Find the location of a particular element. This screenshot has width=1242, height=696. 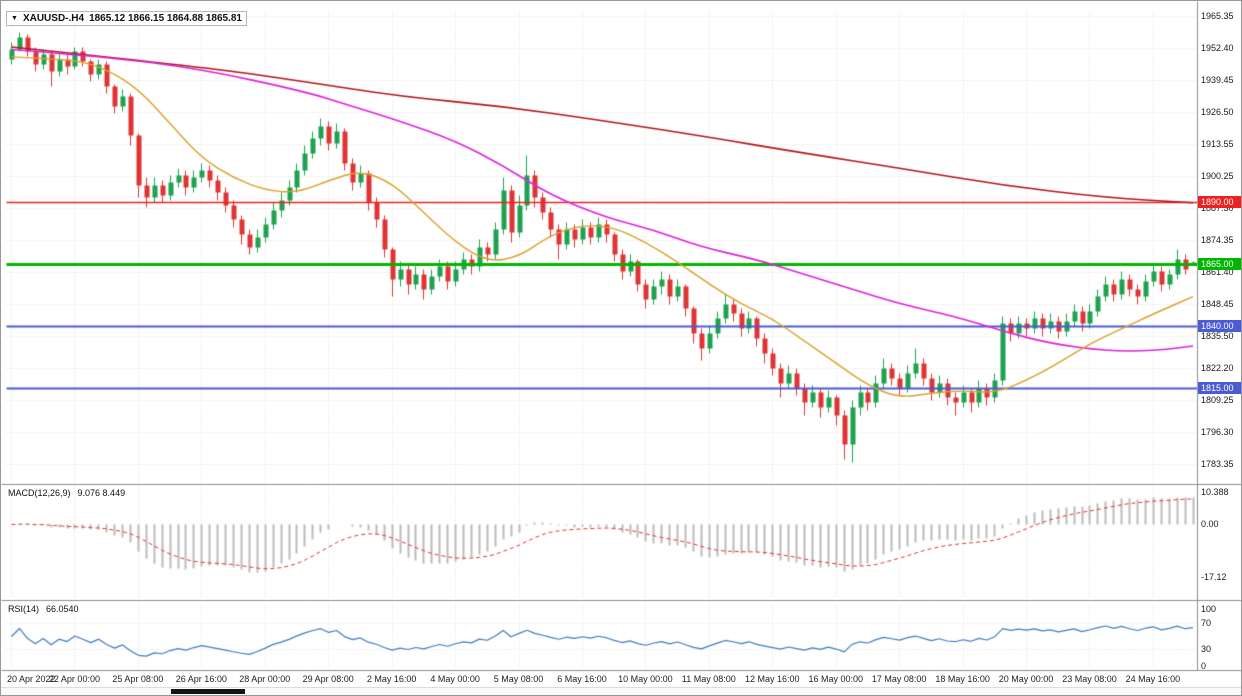

macd-indicator-readout: MACD(12,26,9) 9.076 8.449 is located at coordinates (66, 493).